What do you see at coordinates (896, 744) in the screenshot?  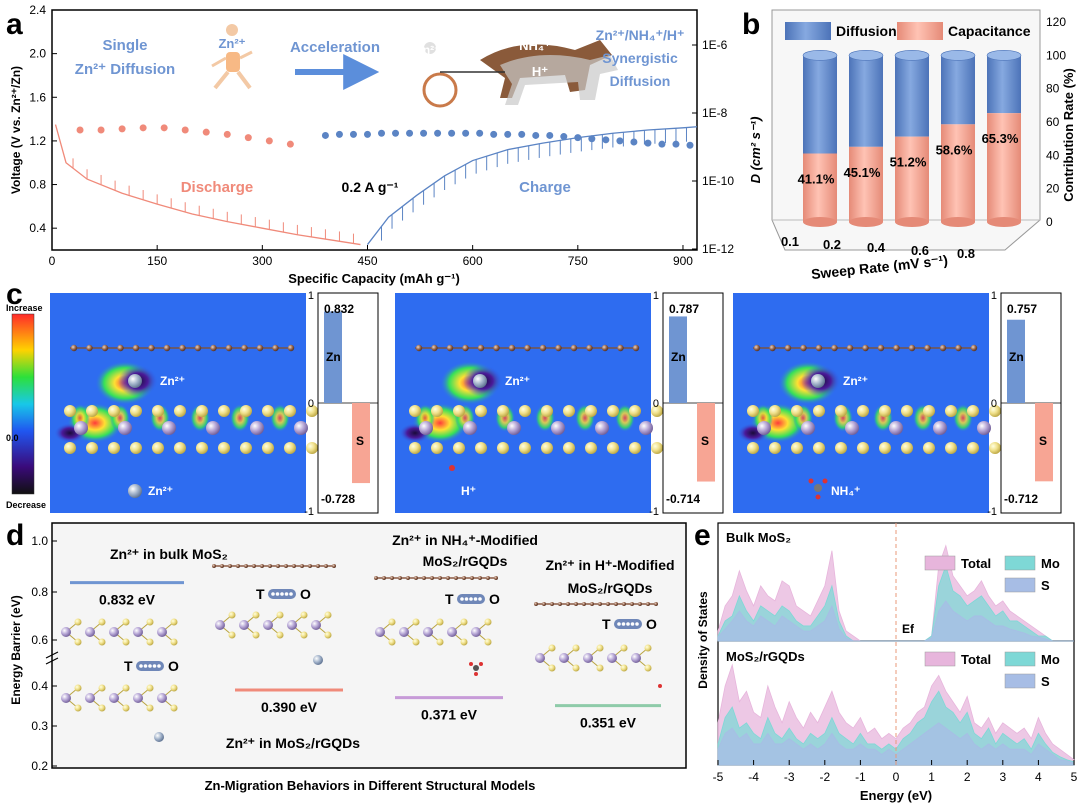 I see `dos-s-area` at bounding box center [896, 744].